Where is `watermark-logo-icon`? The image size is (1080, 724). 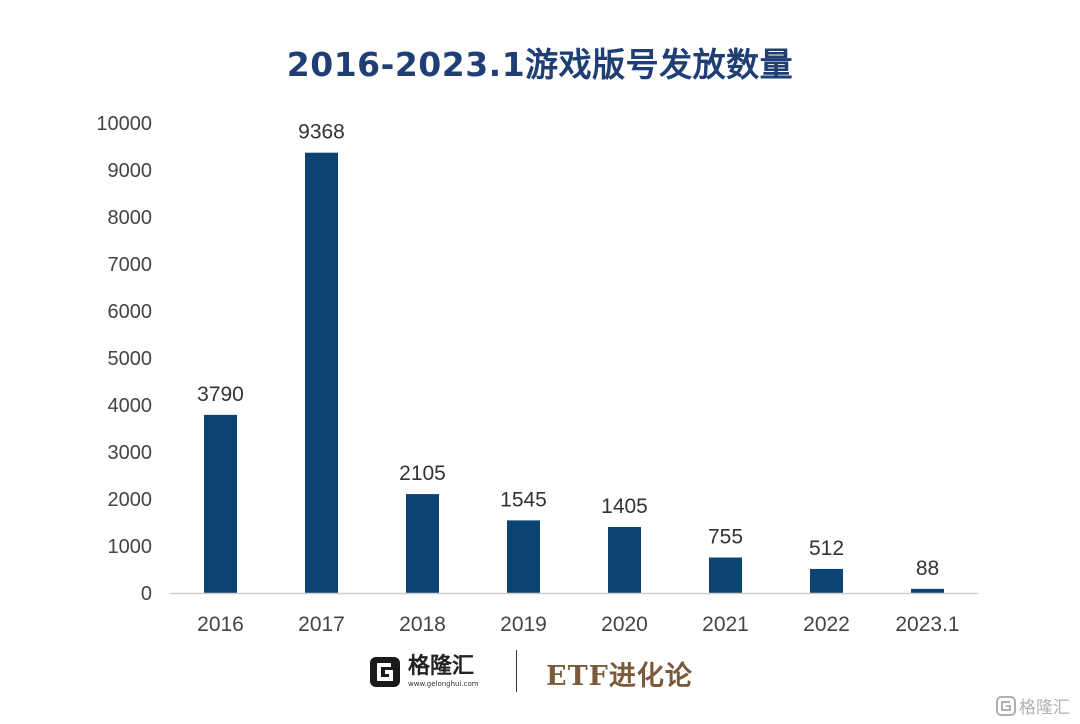 watermark-logo-icon is located at coordinates (1006, 705).